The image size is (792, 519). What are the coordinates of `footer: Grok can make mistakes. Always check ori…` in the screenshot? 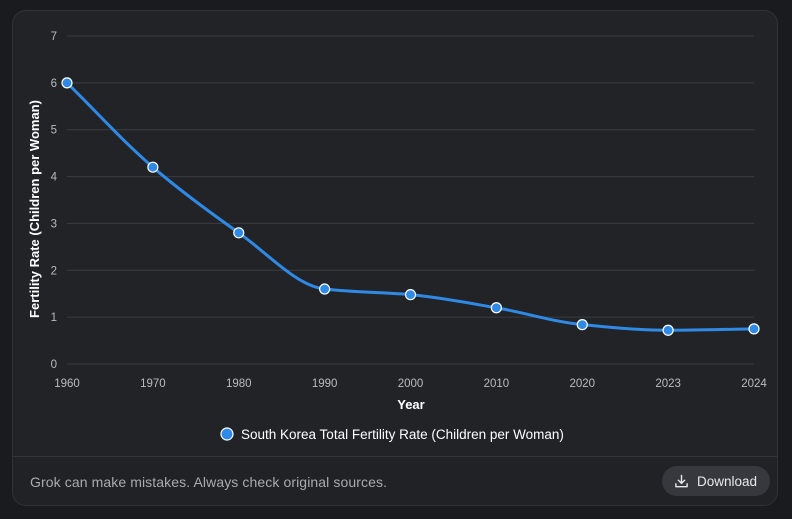 It's located at (395, 480).